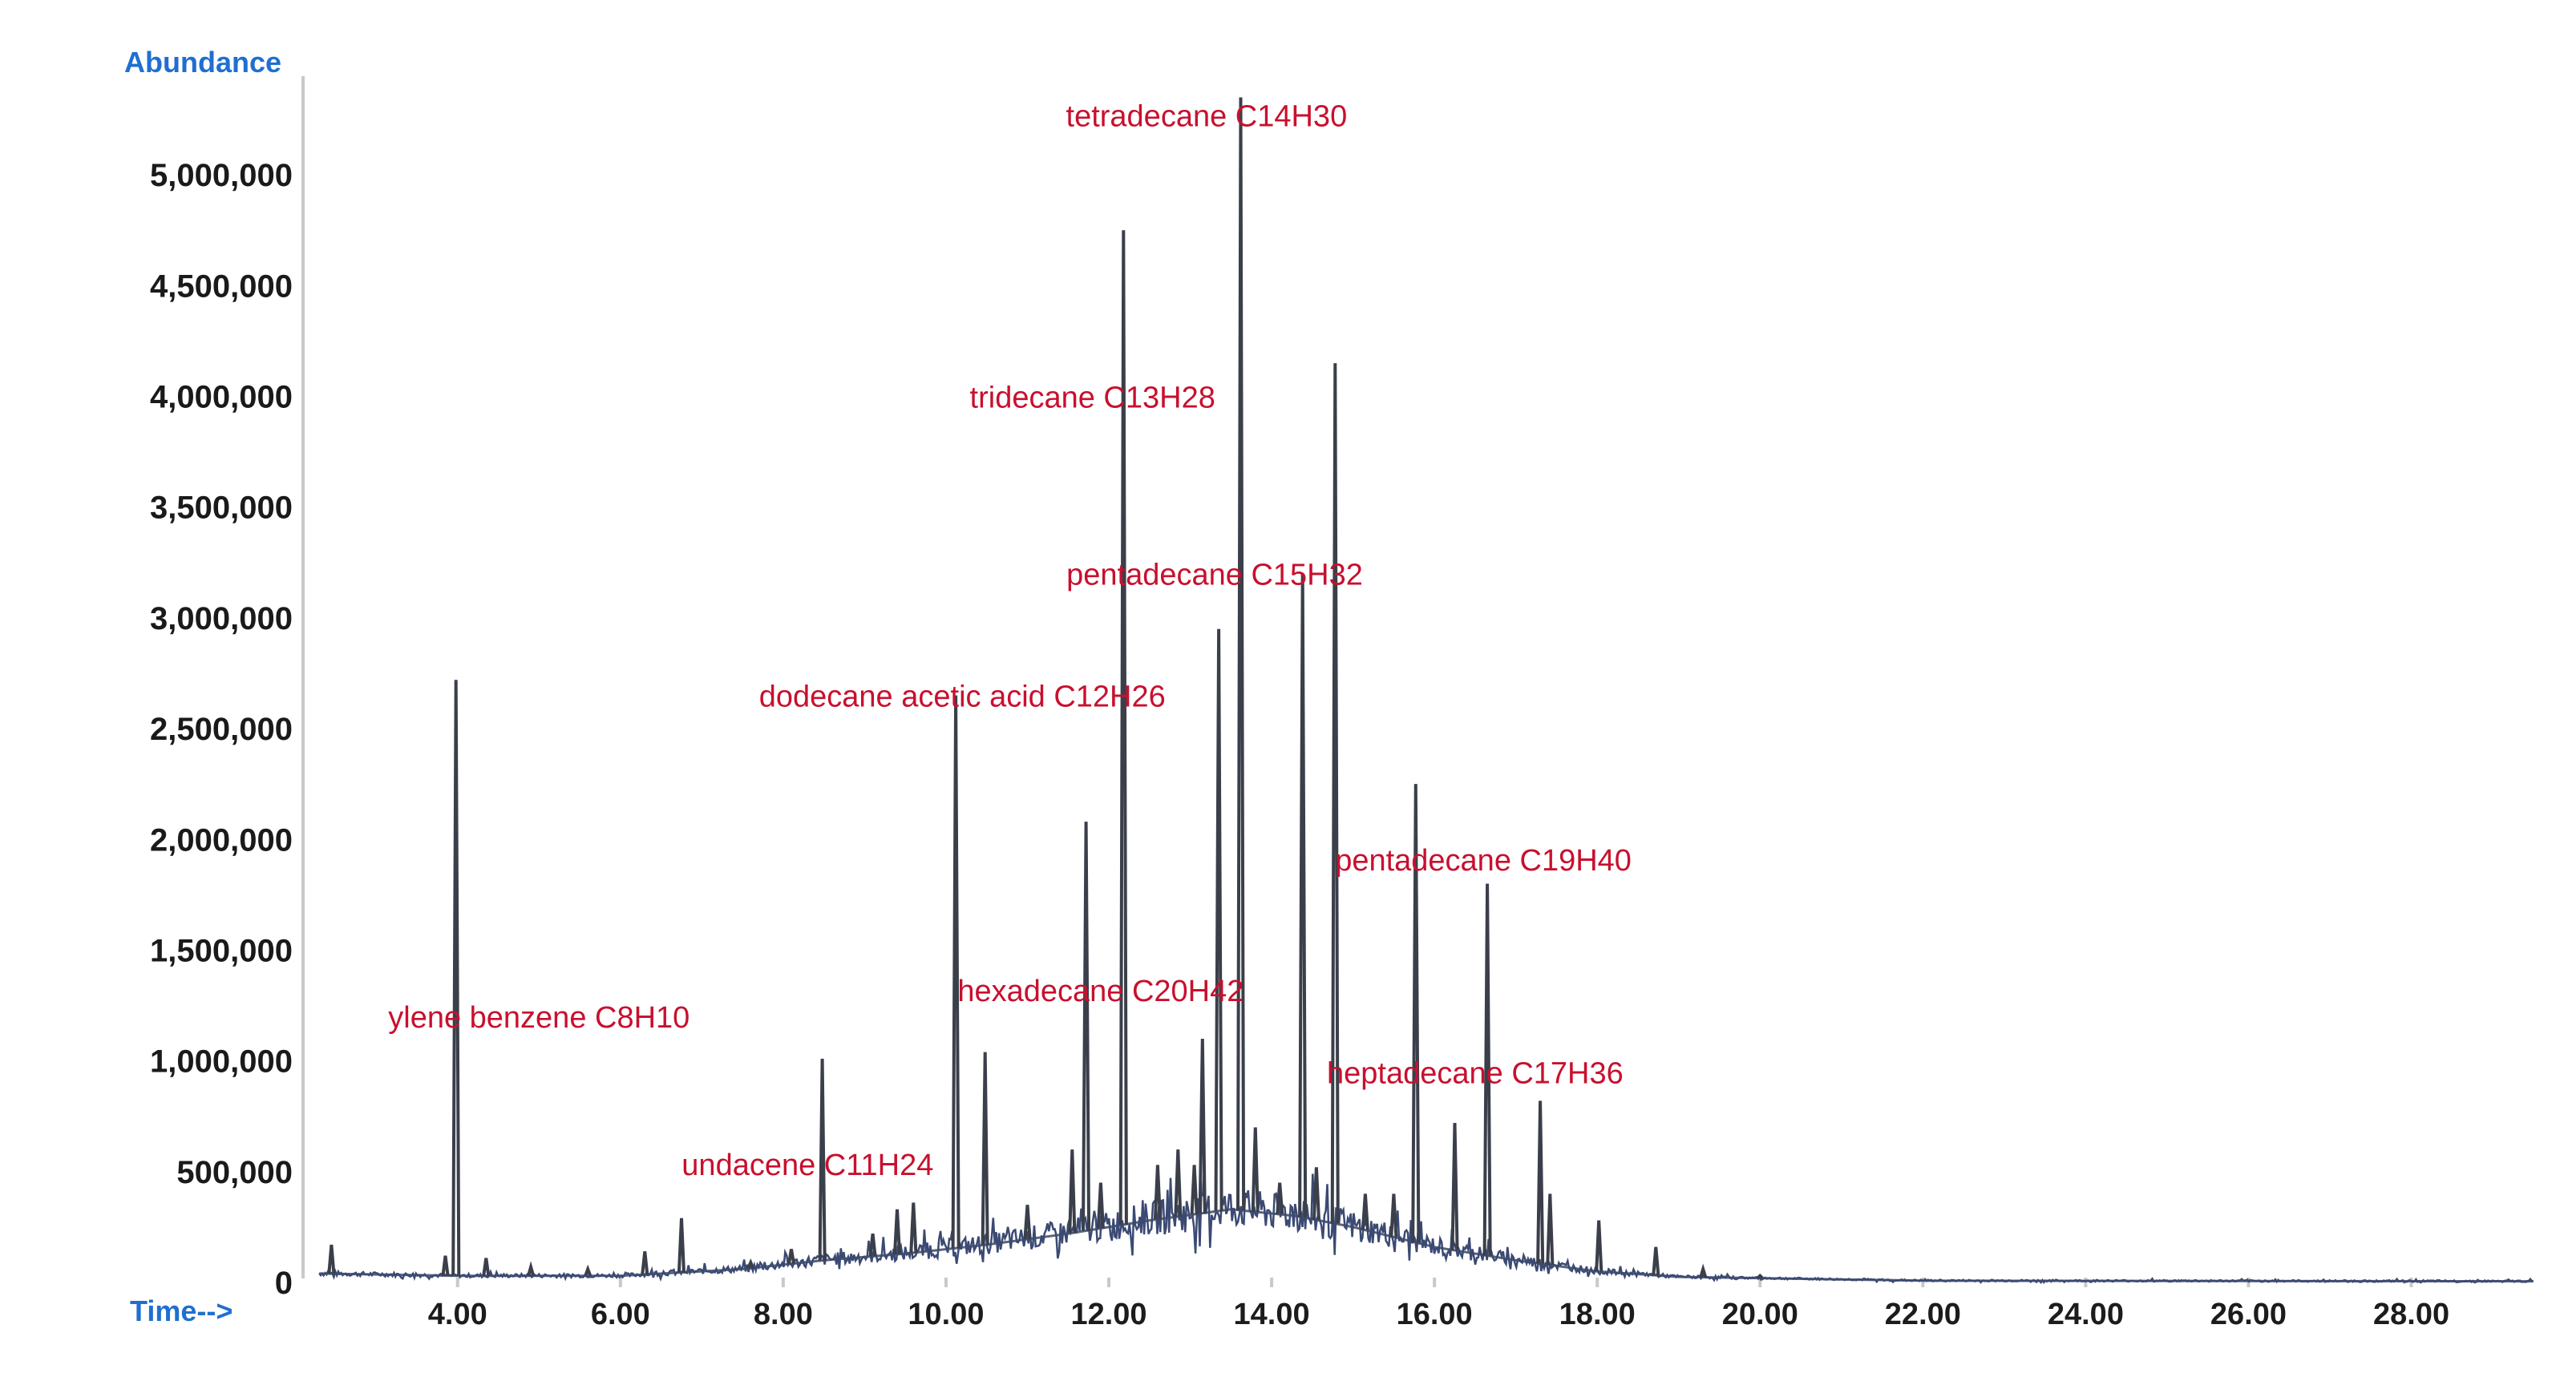 The image size is (2576, 1373). I want to click on y-tick-label: 500,000, so click(234, 1173).